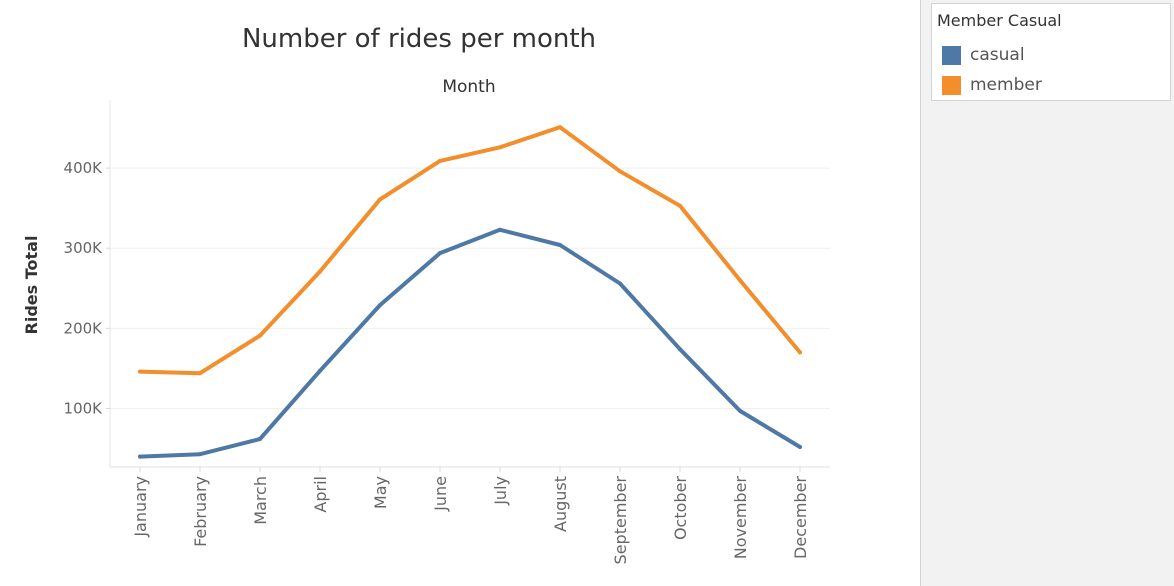 This screenshot has height=586, width=1174. I want to click on data-point-casual-august, so click(560, 245).